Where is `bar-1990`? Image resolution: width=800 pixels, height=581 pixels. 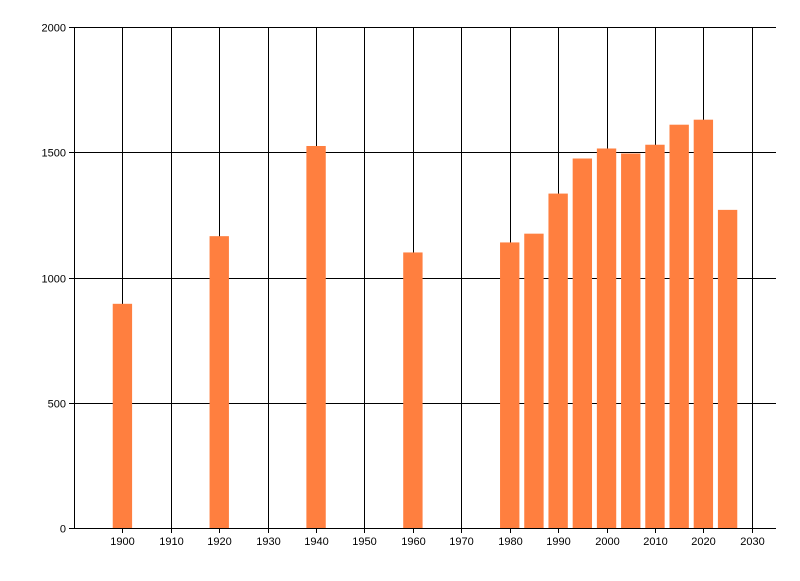
bar-1990 is located at coordinates (558, 360).